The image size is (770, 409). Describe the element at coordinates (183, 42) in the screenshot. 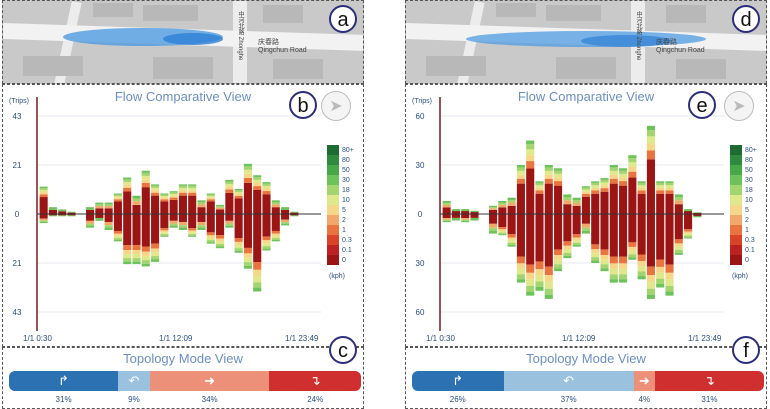

I see `map-view: 庆春路 Qingchun Road 中河北路 Zhonghe a` at that location.